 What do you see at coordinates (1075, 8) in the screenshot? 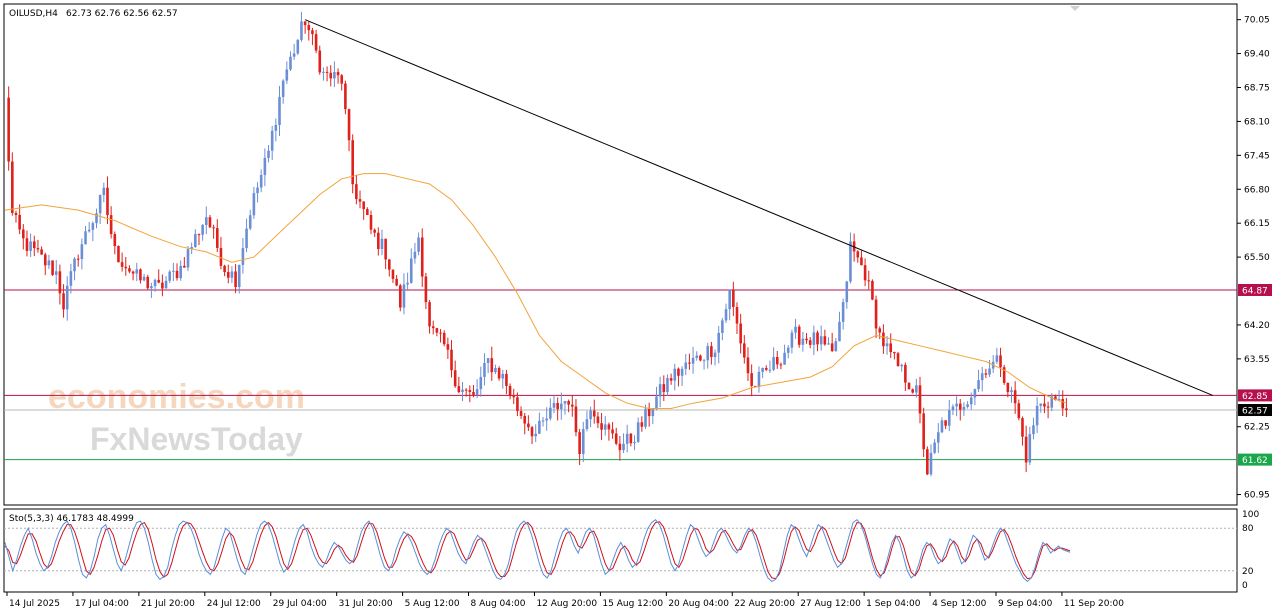
I see `chart-shift-marker-icon` at bounding box center [1075, 8].